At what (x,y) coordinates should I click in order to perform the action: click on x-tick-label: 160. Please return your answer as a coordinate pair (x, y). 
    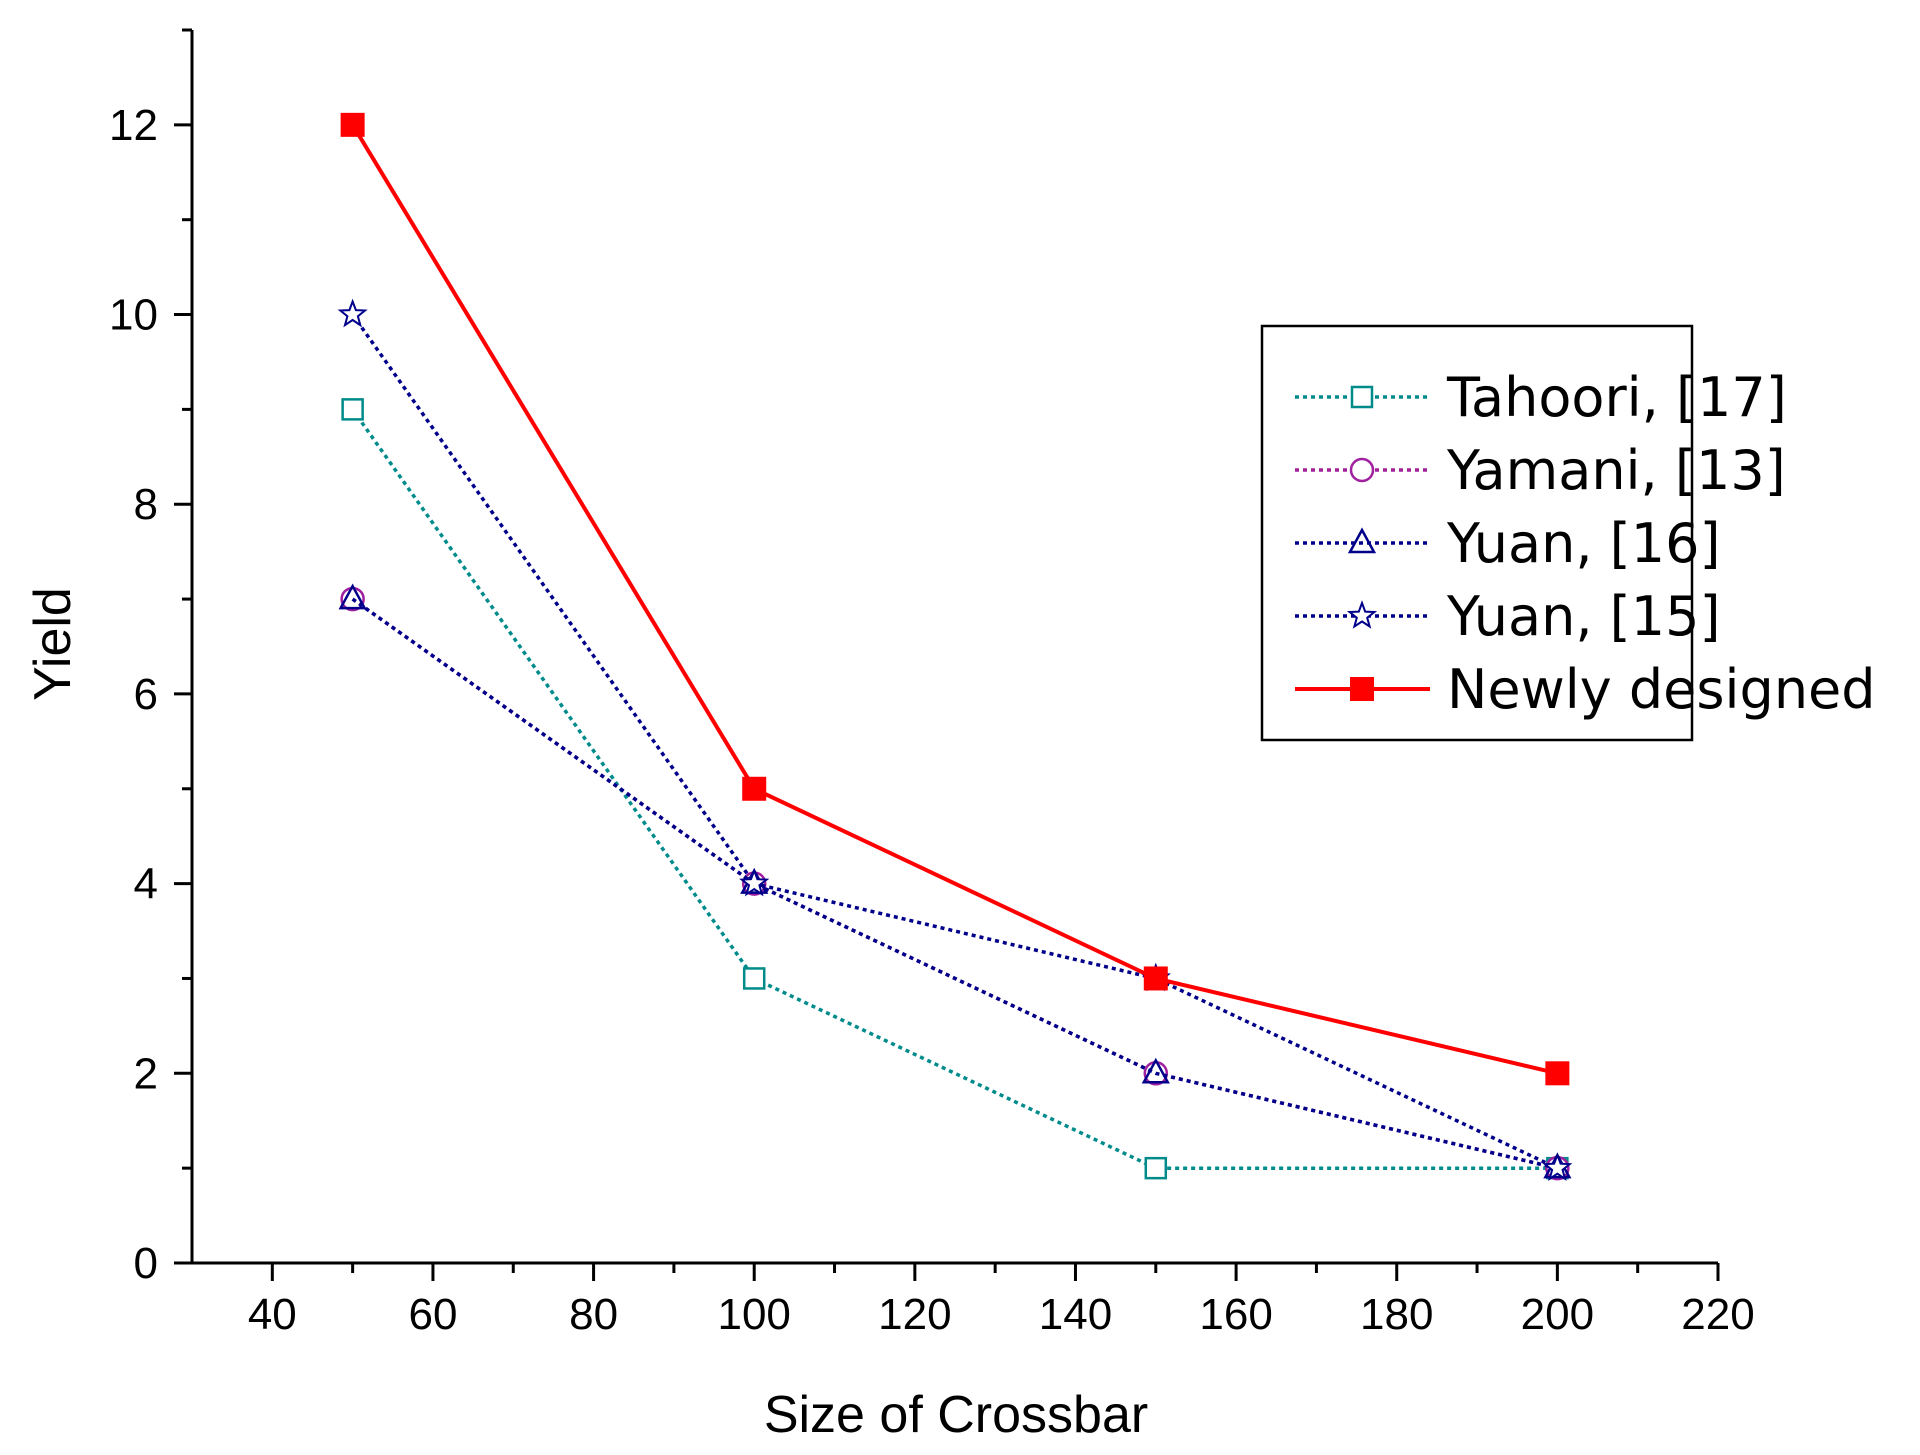
    Looking at the image, I should click on (1235, 1314).